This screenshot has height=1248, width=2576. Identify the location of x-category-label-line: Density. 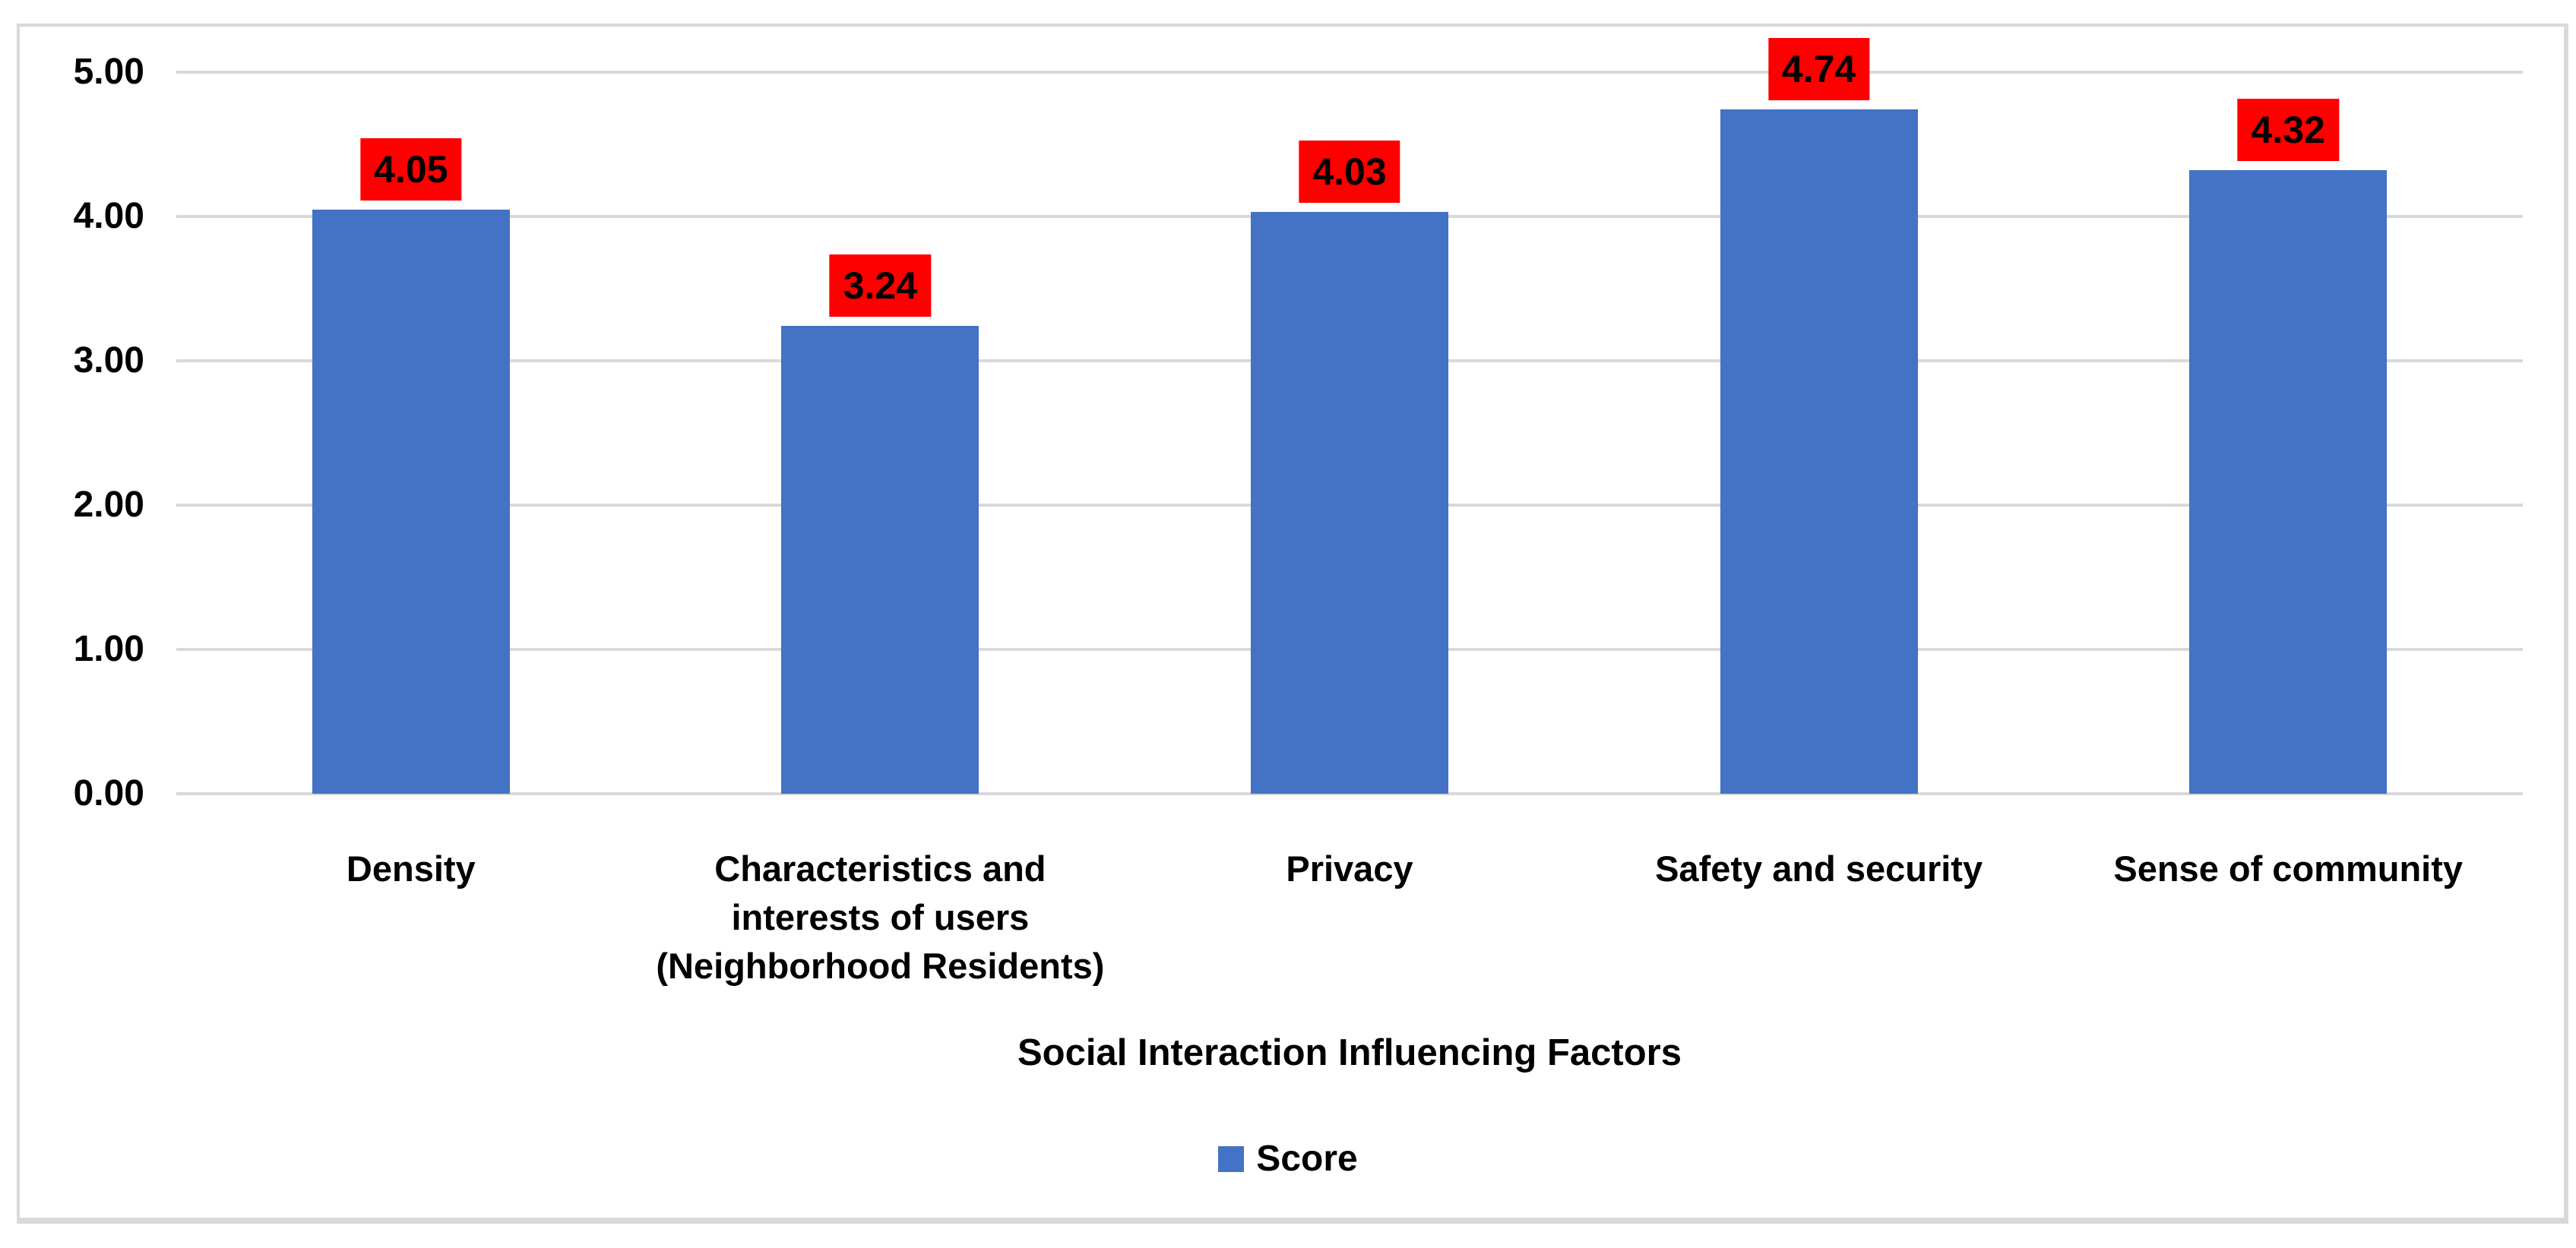
(411, 869).